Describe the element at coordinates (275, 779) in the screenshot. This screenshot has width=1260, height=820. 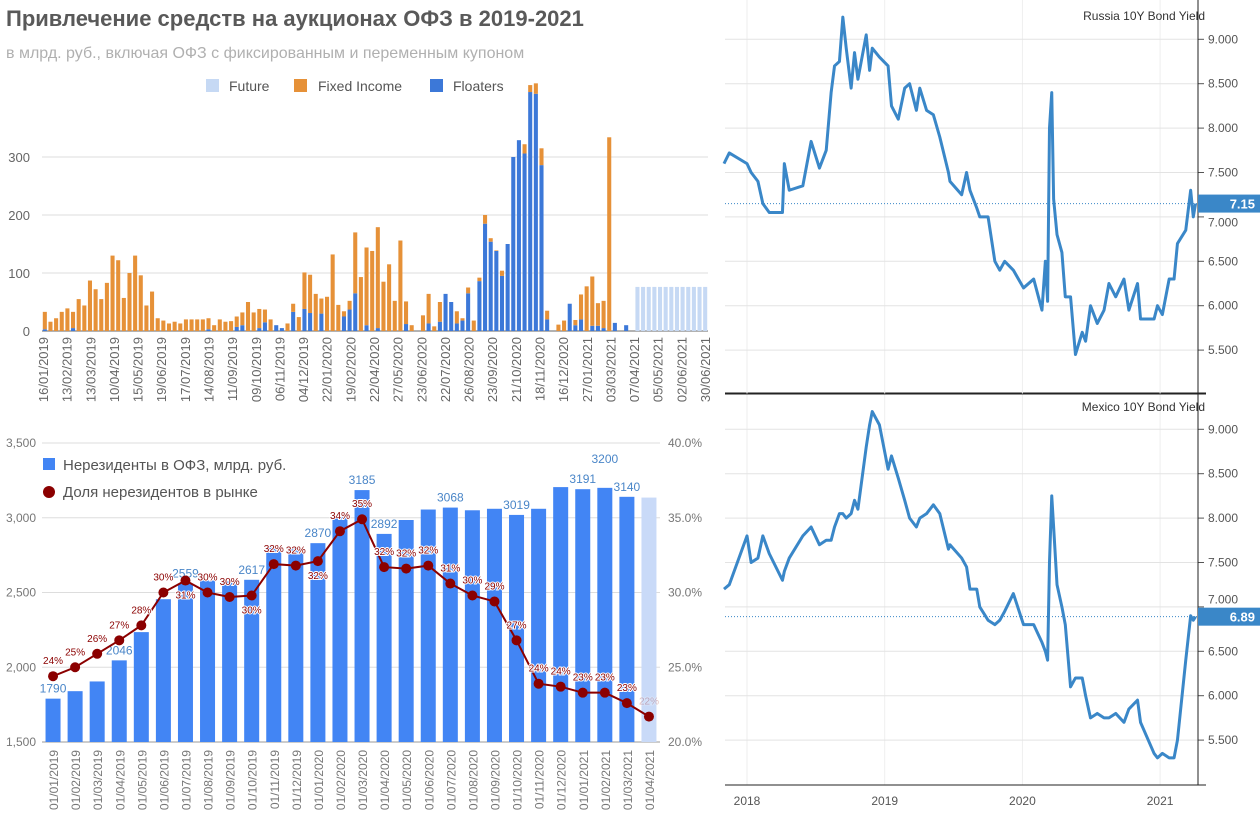
I see `x-tick-label: 01/11/2019` at that location.